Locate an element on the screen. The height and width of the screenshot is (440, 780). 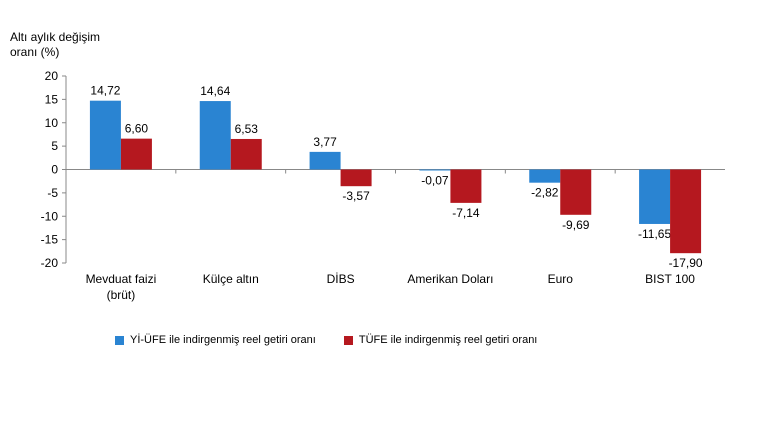
data-label: 3,77 is located at coordinates (325, 142).